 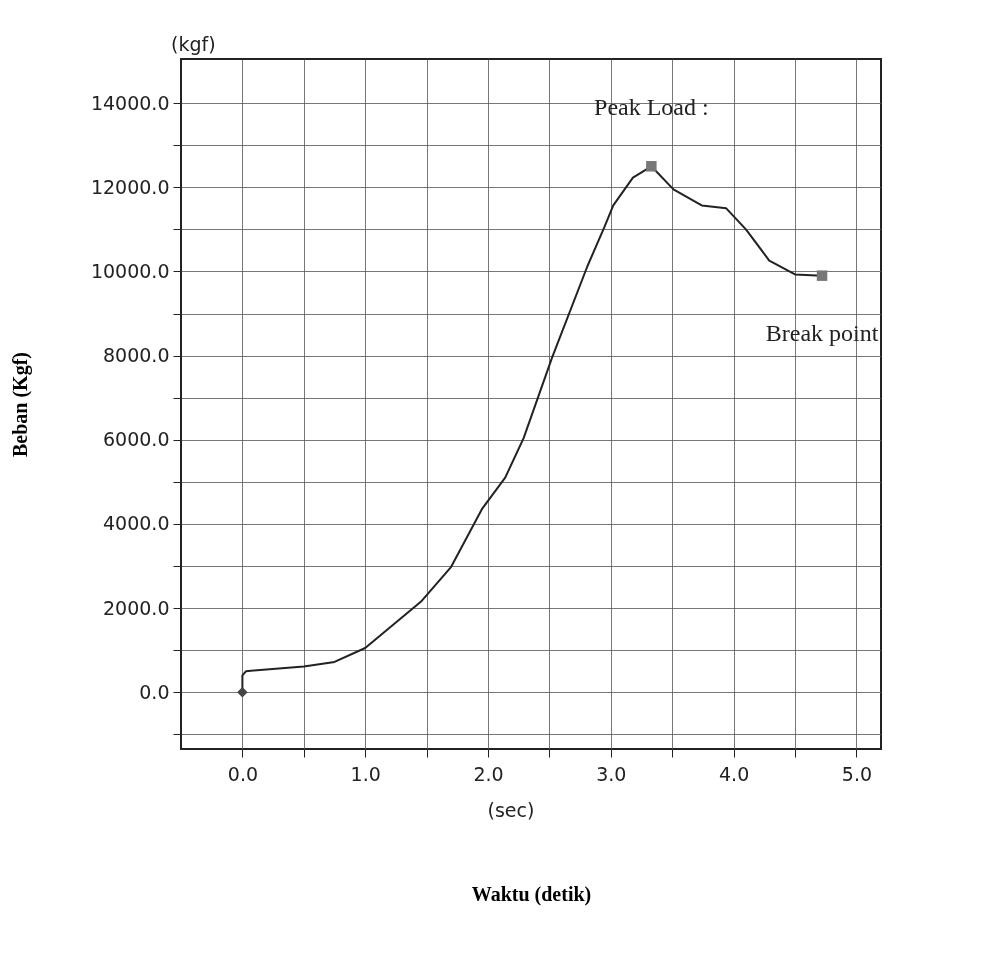 I want to click on y-tick-label: 8000.0, so click(x=136, y=355).